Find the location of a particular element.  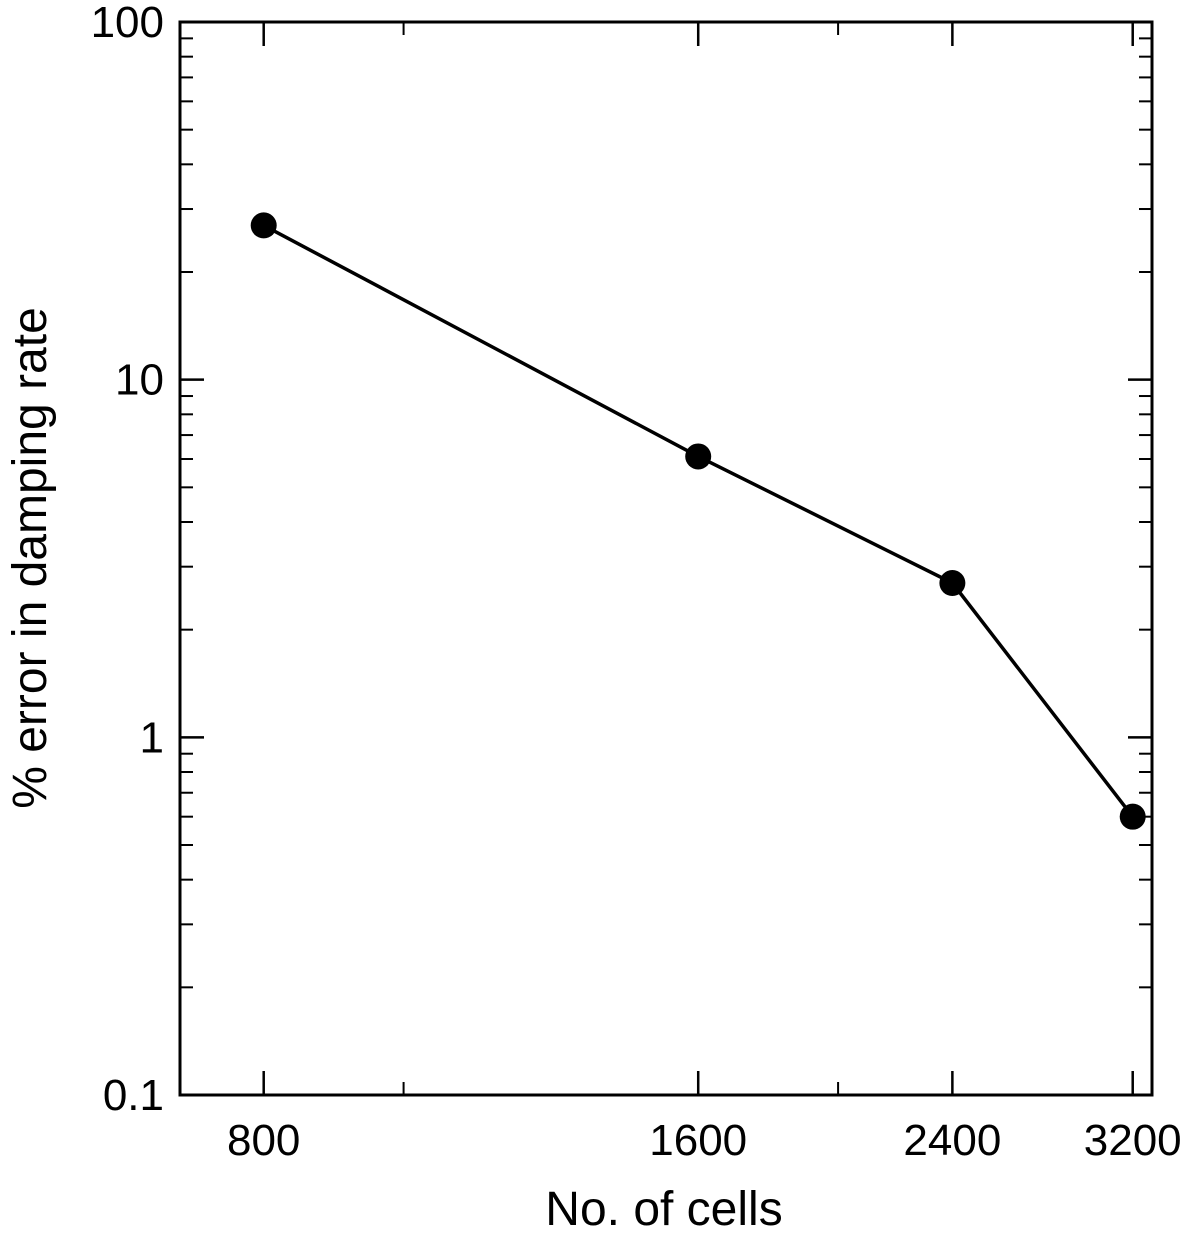

x-tick-label: 2400 is located at coordinates (952, 1140).